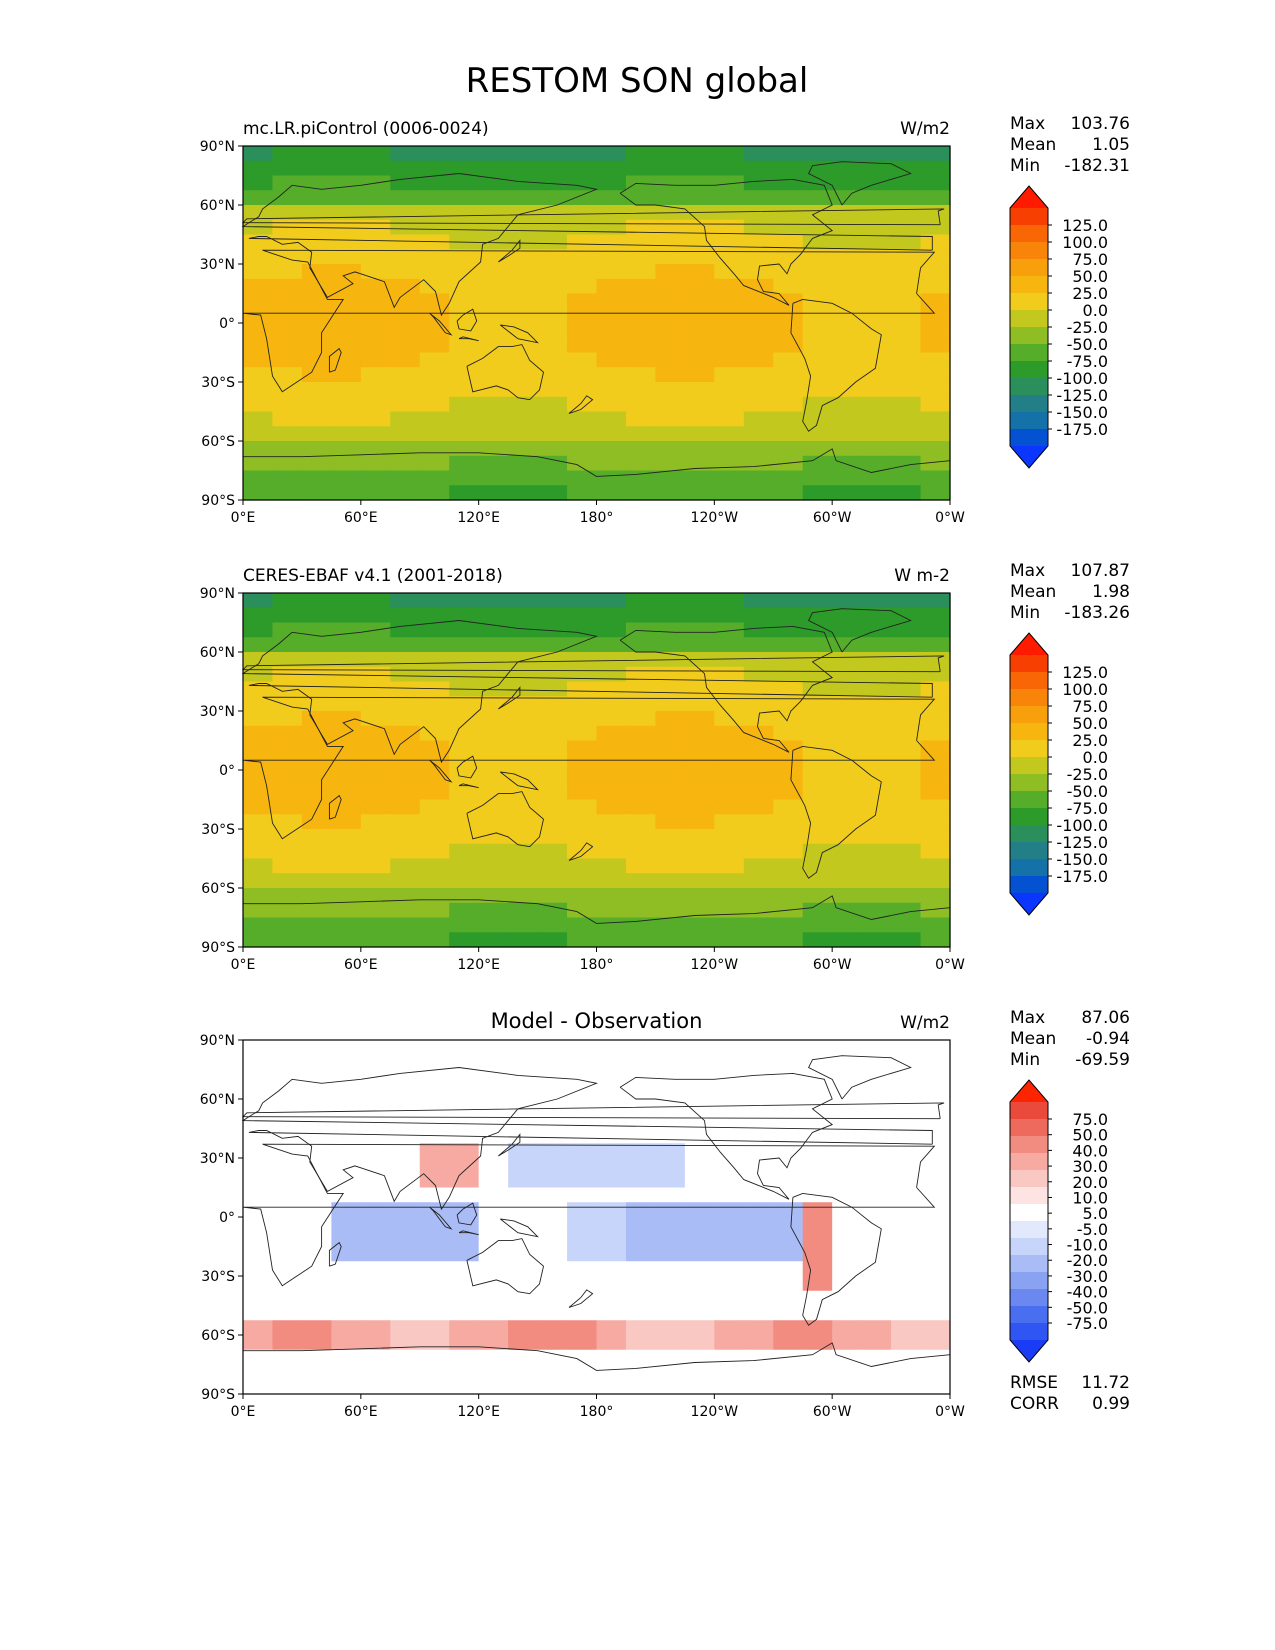 This screenshot has width=1275, height=1650. I want to click on colorbar-bin, so click(1029, 336).